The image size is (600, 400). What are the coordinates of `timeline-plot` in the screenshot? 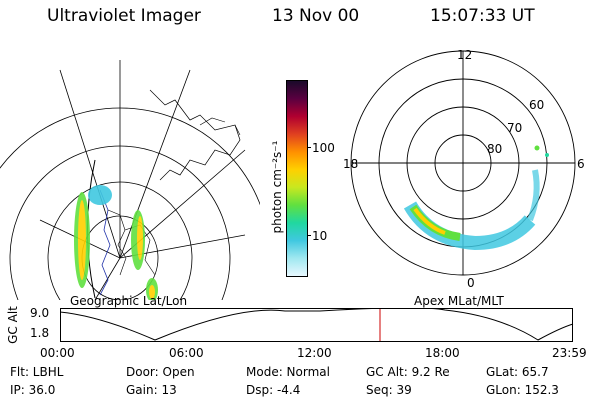 It's located at (317, 325).